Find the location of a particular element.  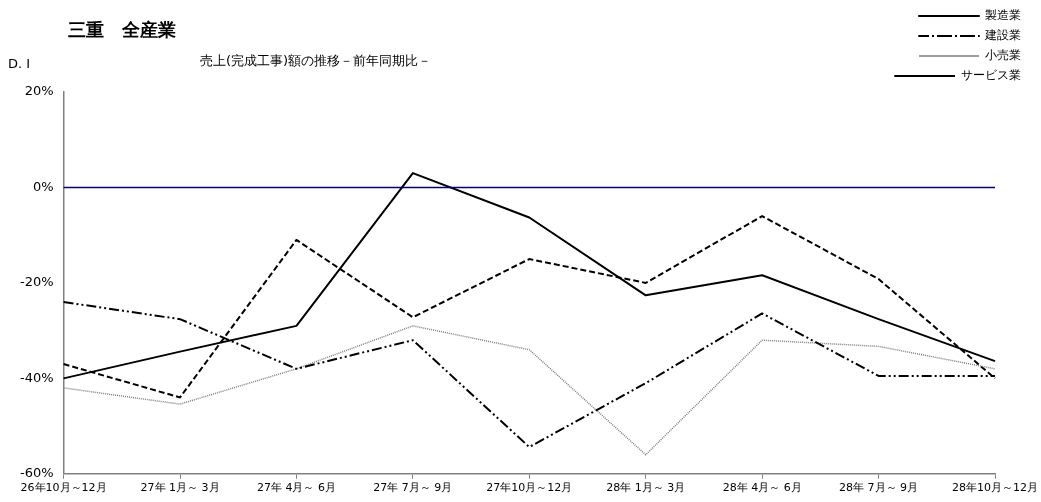

y-axis-title: D. I is located at coordinates (19, 63).